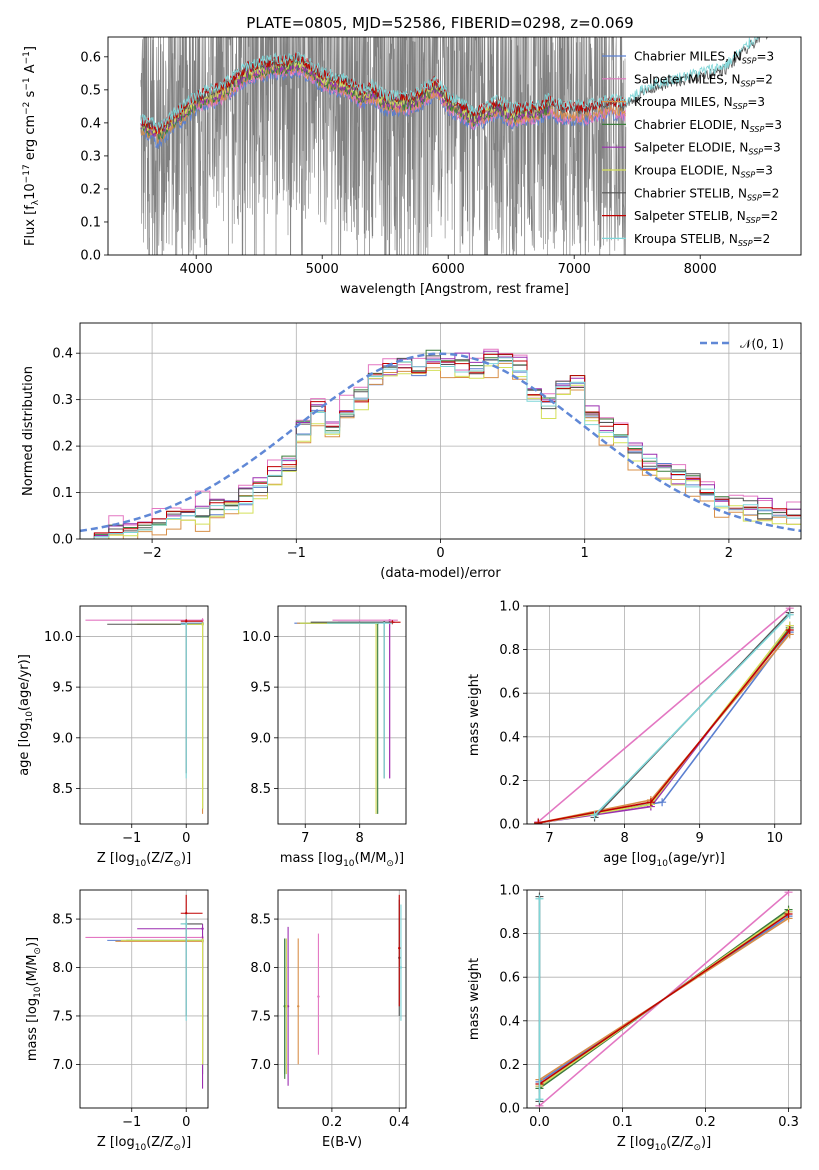  What do you see at coordinates (706, 194) in the screenshot?
I see `legend-label: Chabrier STELIB, NSSP=2` at bounding box center [706, 194].